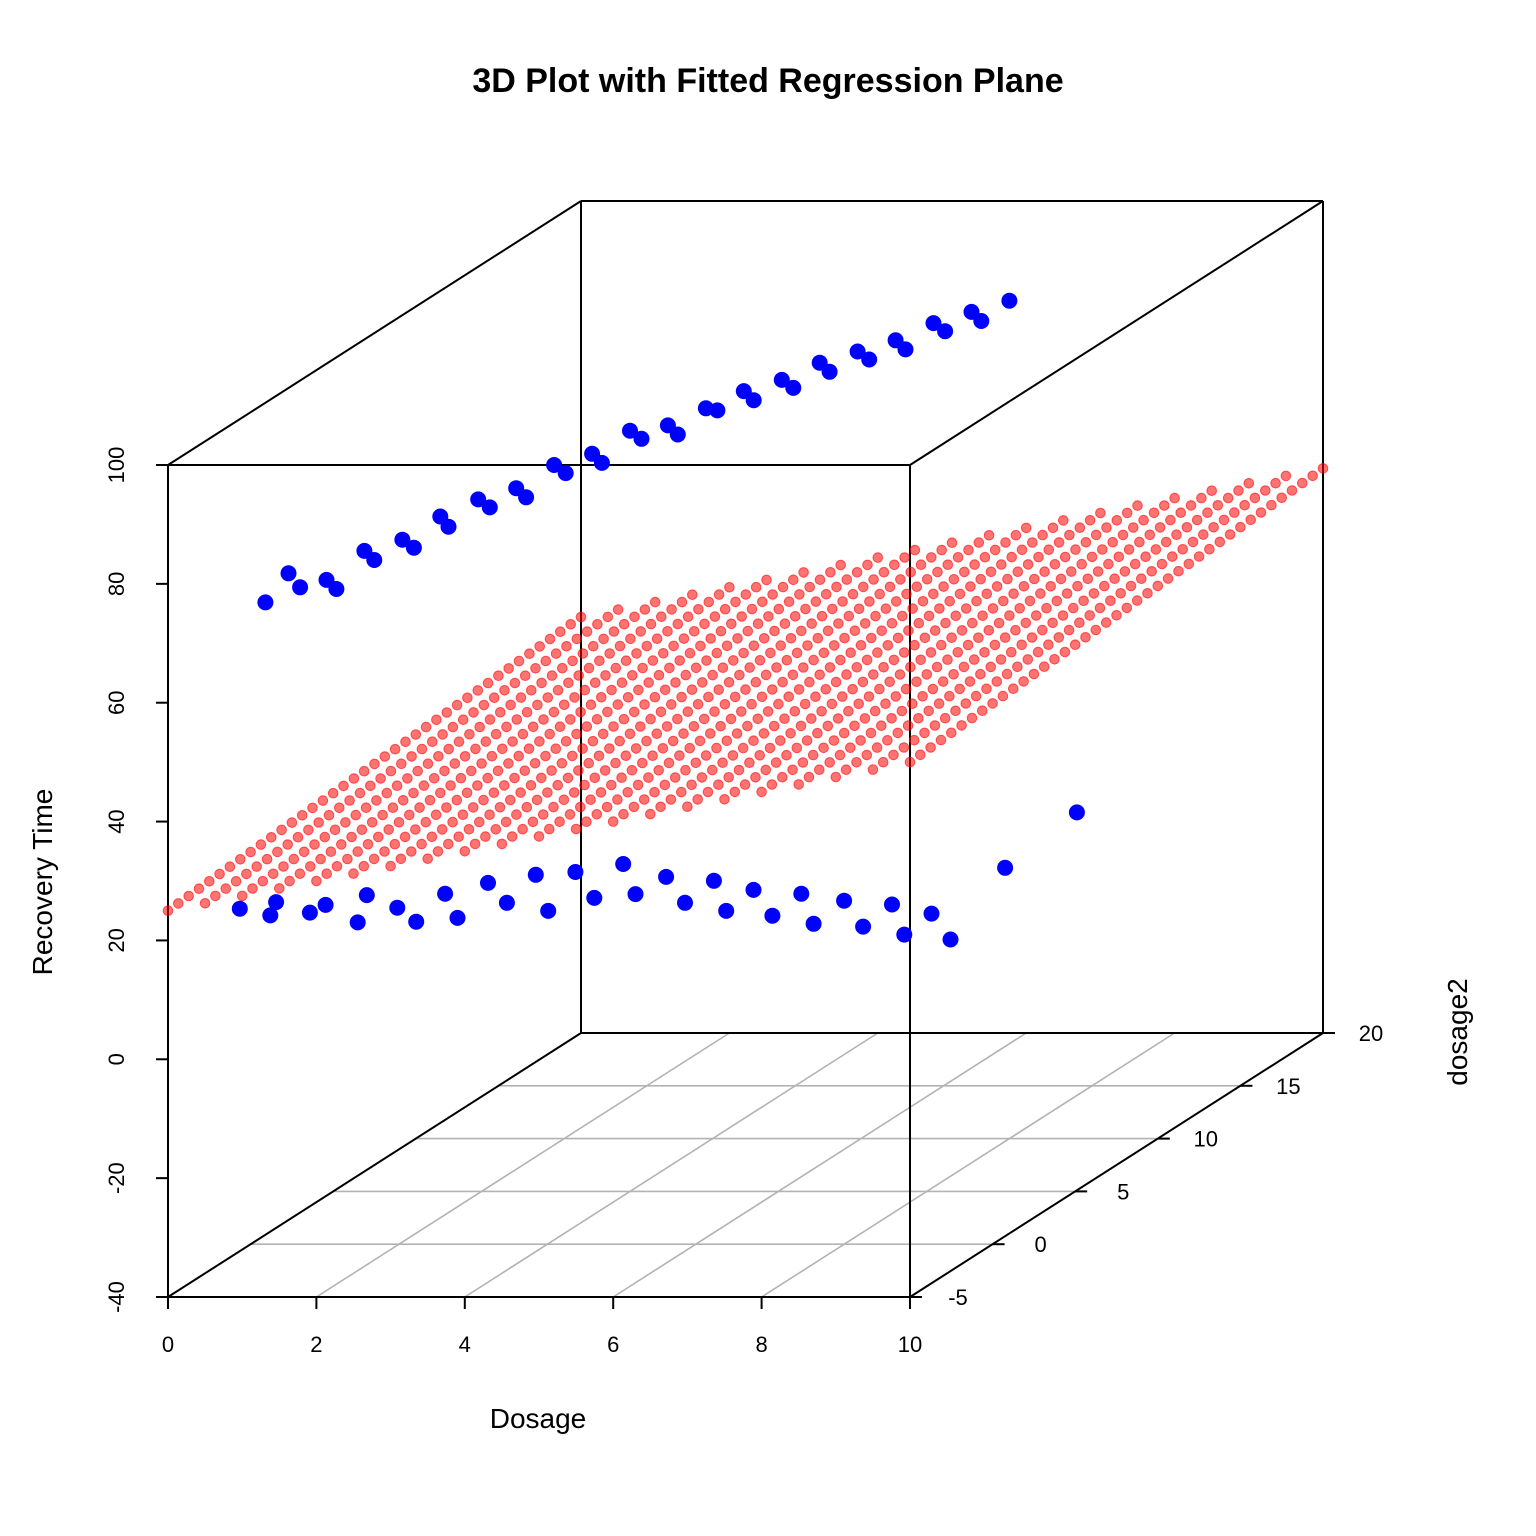  Describe the element at coordinates (613, 1344) in the screenshot. I see `x-tick-label: 6` at that location.